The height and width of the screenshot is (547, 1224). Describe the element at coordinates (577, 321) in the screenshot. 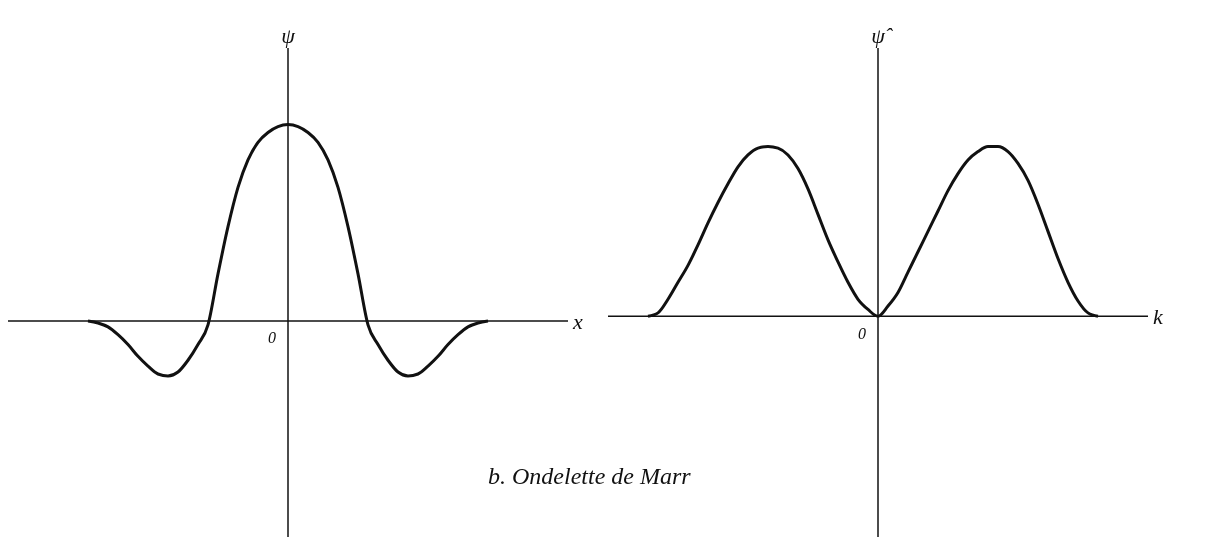

I see `x-axis-title: x` at that location.